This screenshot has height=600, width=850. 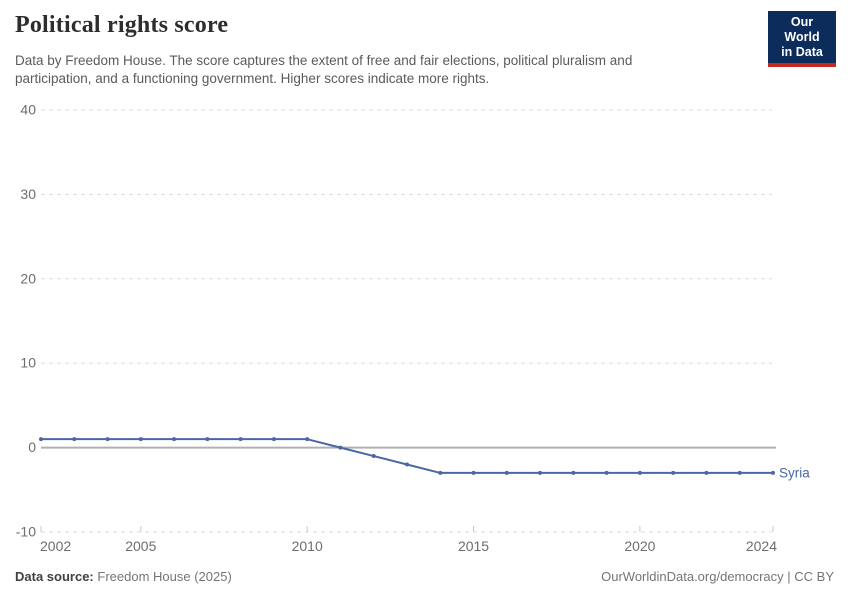 What do you see at coordinates (28, 194) in the screenshot?
I see `y-tick-label: 30` at bounding box center [28, 194].